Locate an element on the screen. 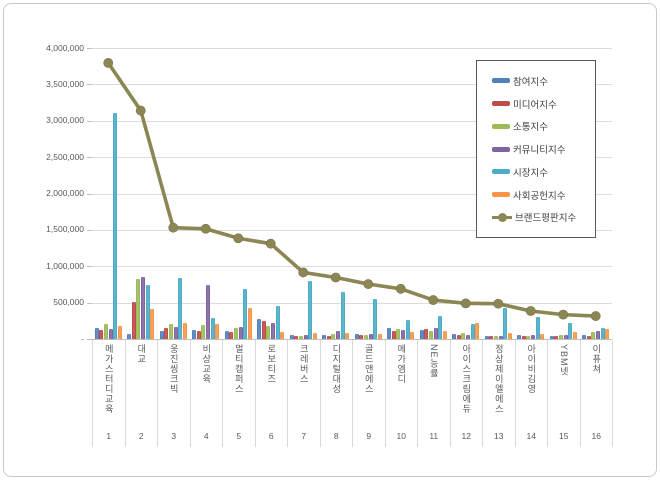 Image resolution: width=660 pixels, height=480 pixels. x-category-number: 15 is located at coordinates (564, 436).